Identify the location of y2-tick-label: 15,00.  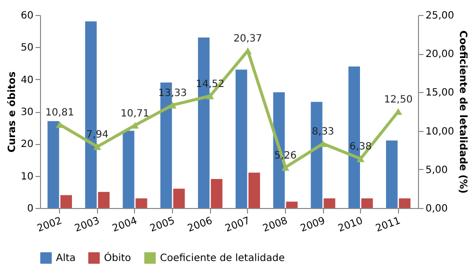
(440, 93).